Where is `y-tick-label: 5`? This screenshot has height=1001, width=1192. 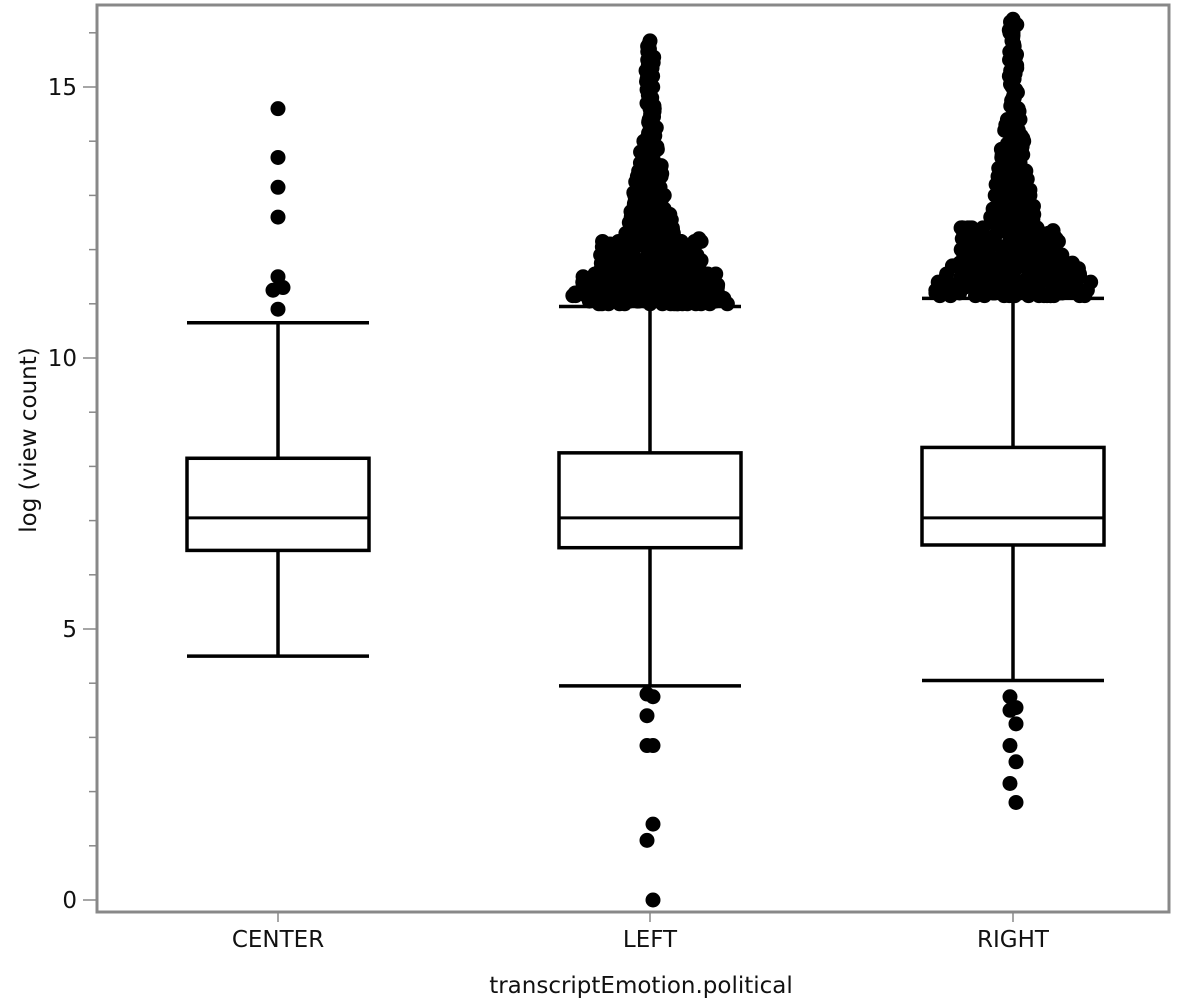 y-tick-label: 5 is located at coordinates (69, 630).